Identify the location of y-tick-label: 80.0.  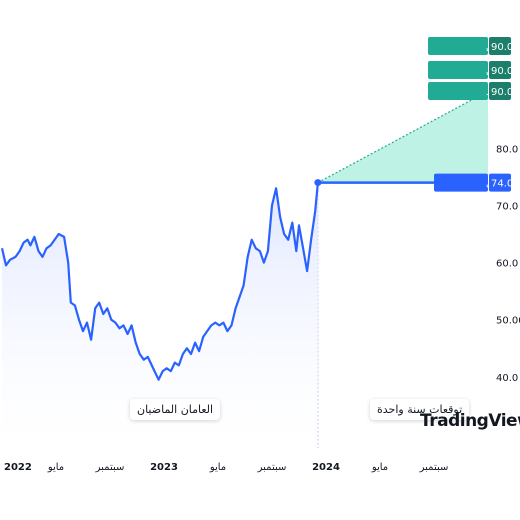
(507, 149).